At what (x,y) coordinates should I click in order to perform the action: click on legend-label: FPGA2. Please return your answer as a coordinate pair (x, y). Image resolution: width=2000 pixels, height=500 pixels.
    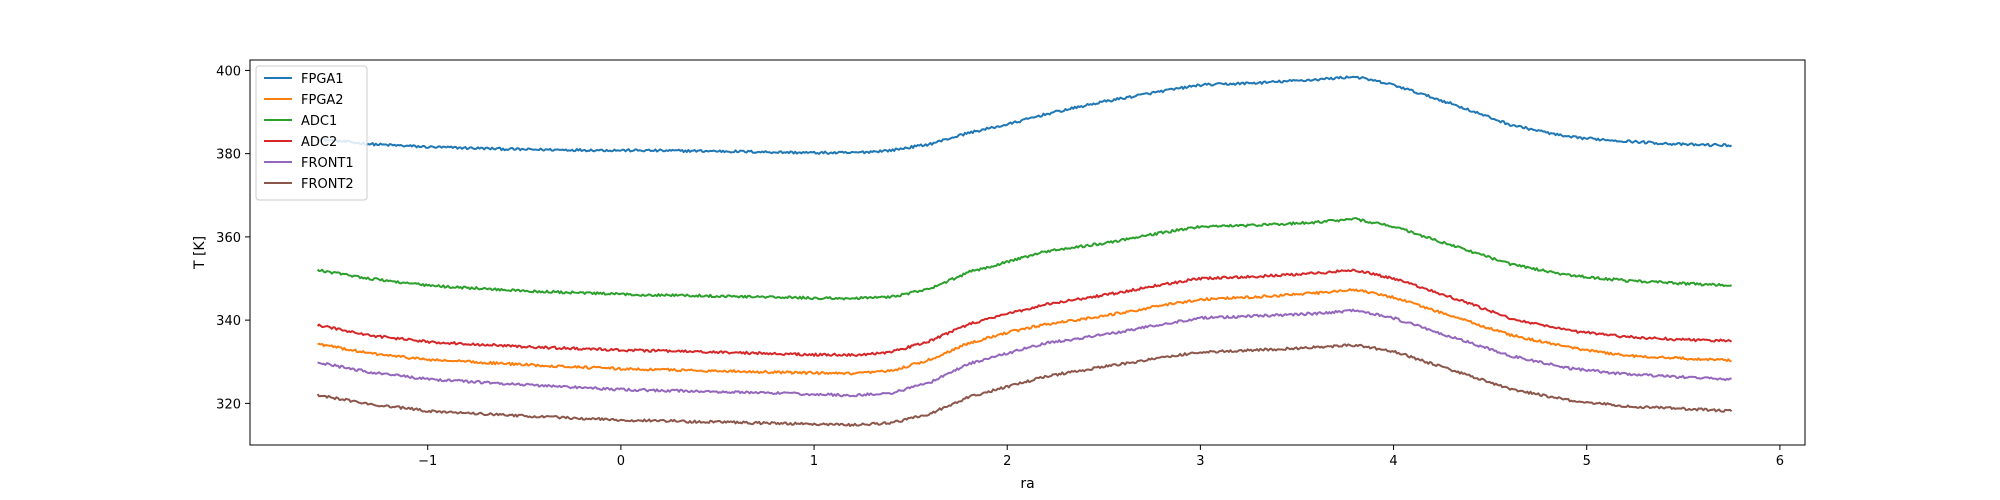
    Looking at the image, I should click on (322, 100).